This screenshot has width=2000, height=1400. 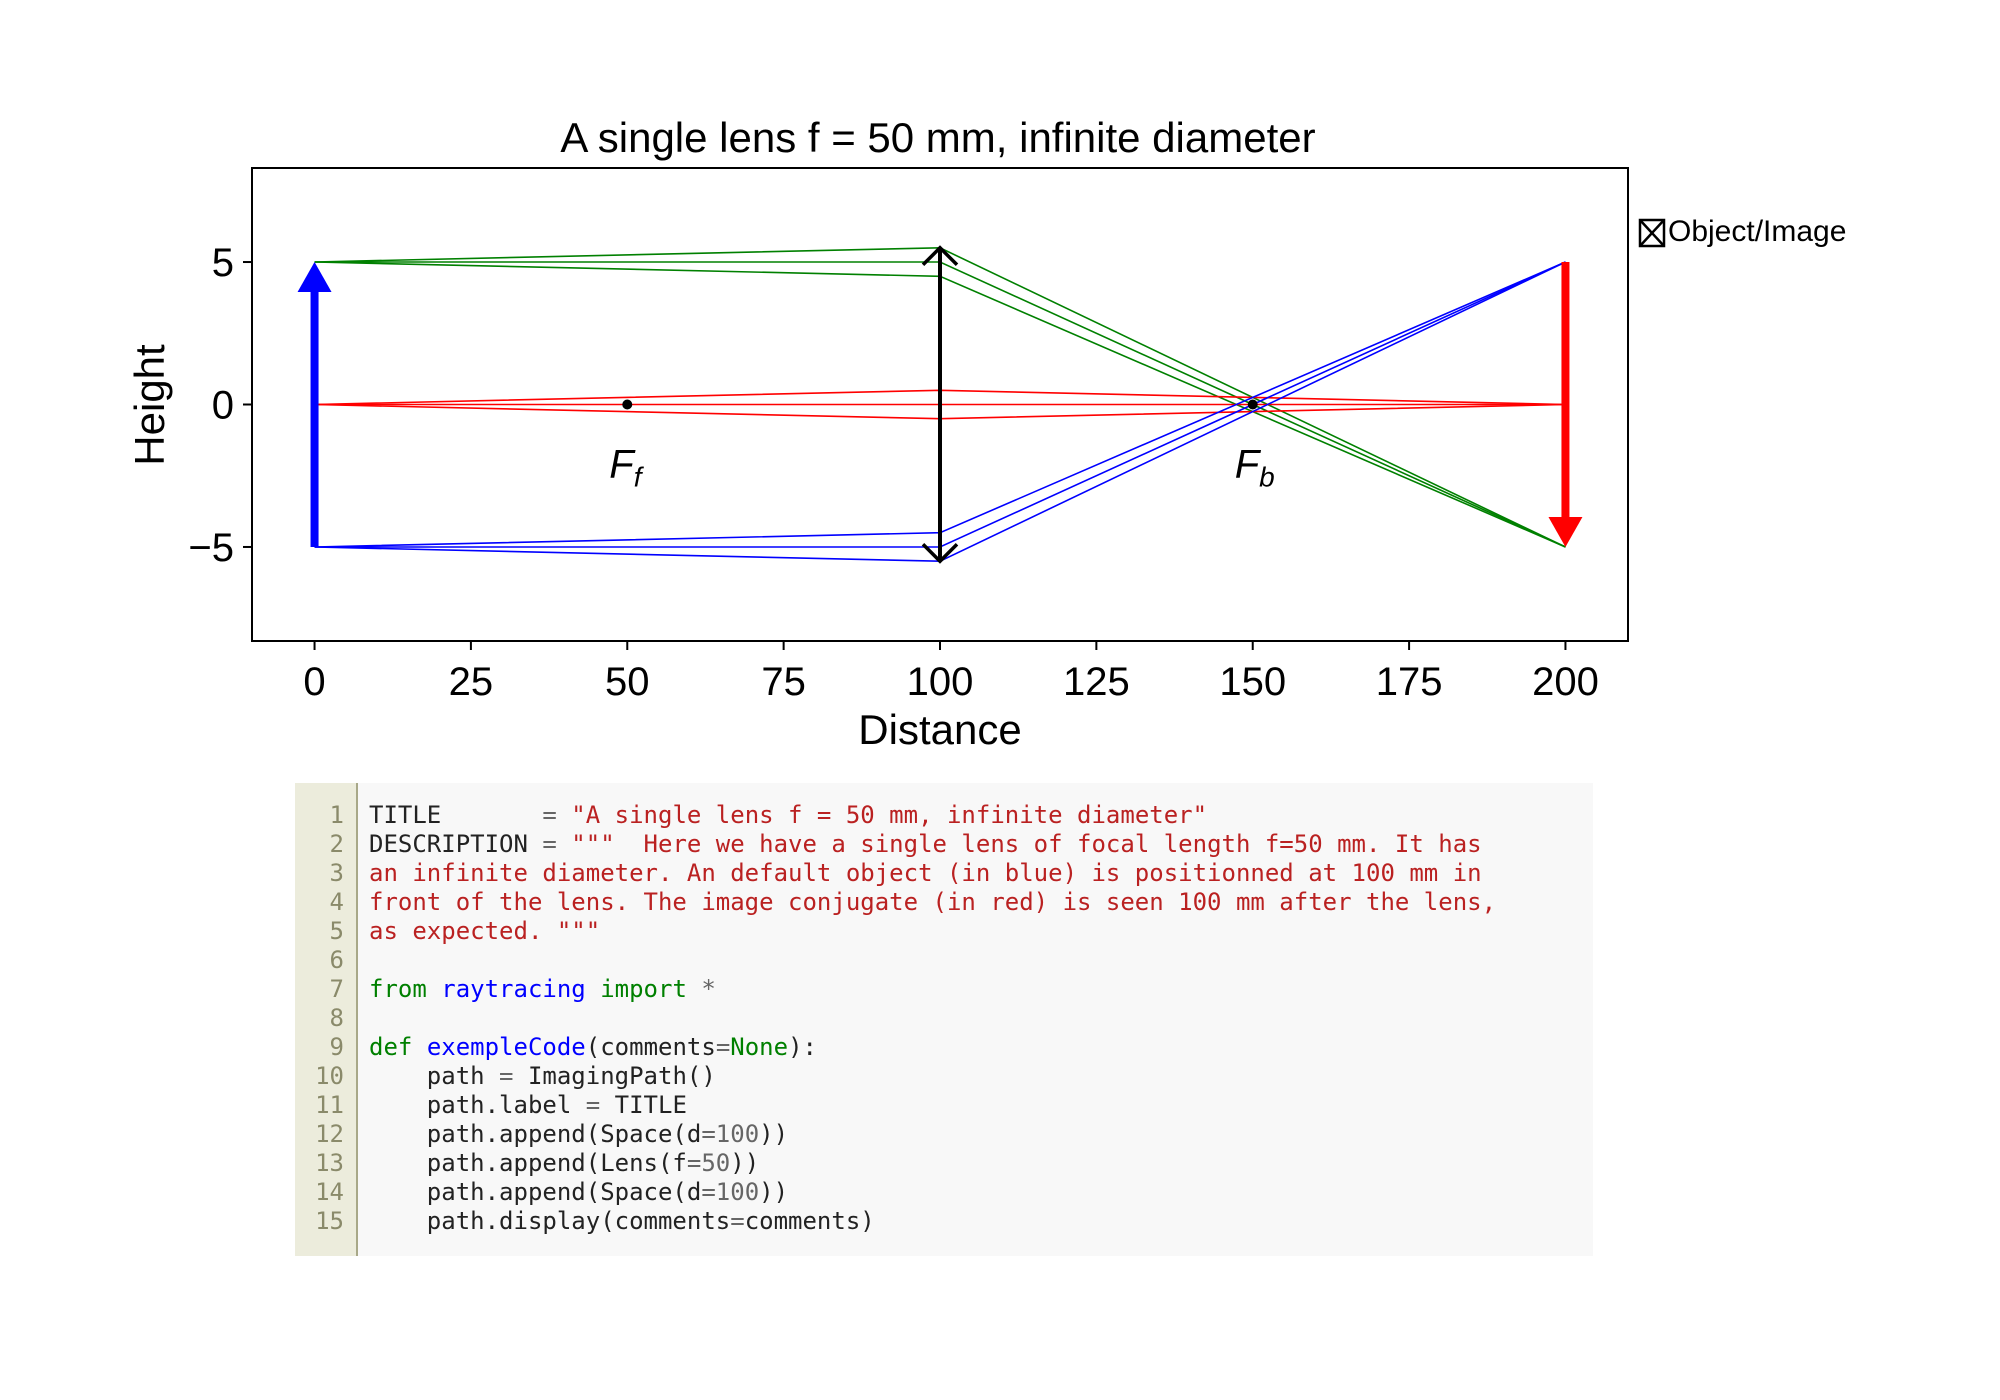 I want to click on code-token: DESCRIPTION, so click(x=456, y=844).